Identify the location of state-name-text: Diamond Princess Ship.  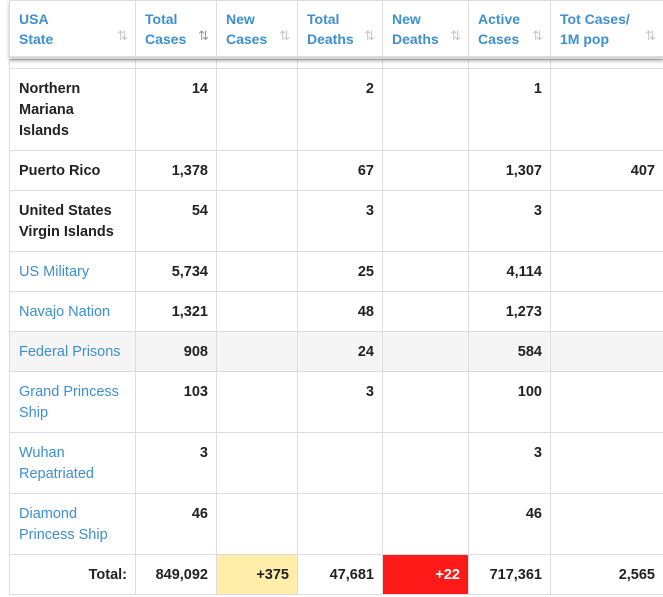
(63, 524).